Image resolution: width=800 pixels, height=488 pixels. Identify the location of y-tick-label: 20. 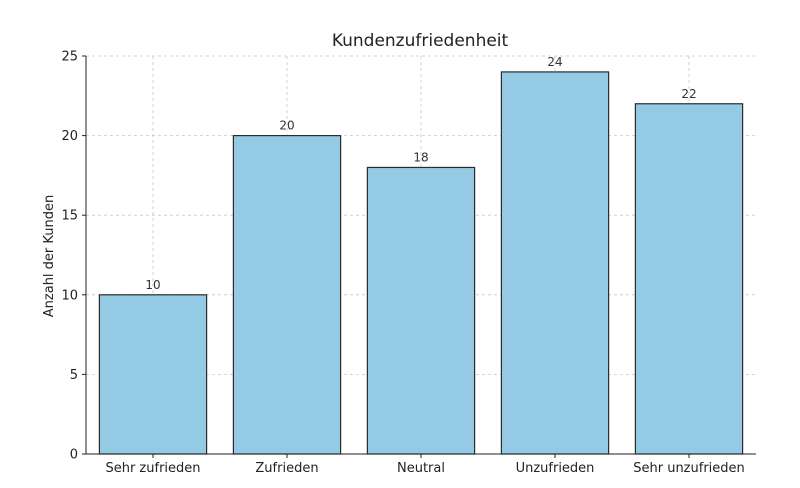
(69, 136).